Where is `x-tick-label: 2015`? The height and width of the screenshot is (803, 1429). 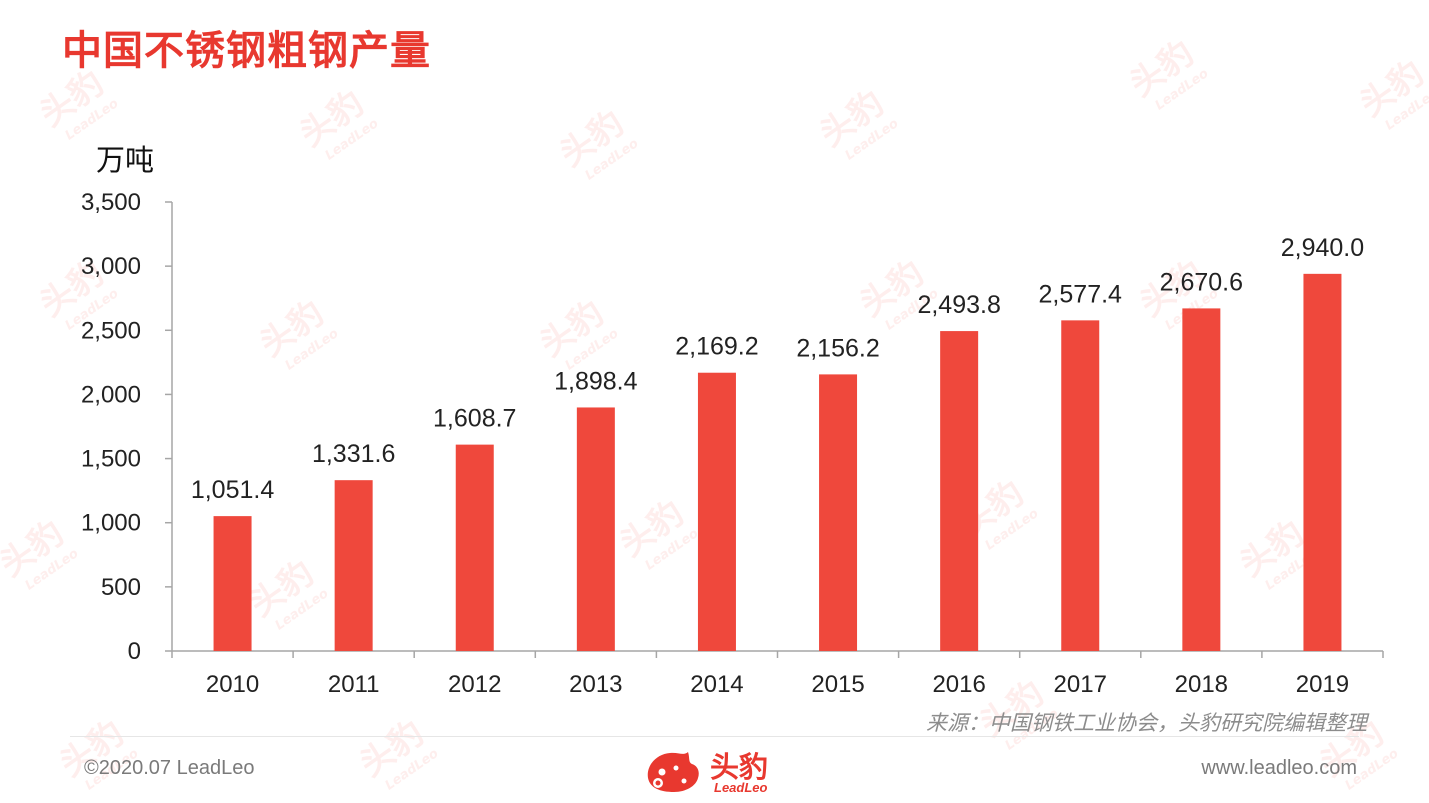 x-tick-label: 2015 is located at coordinates (837, 684).